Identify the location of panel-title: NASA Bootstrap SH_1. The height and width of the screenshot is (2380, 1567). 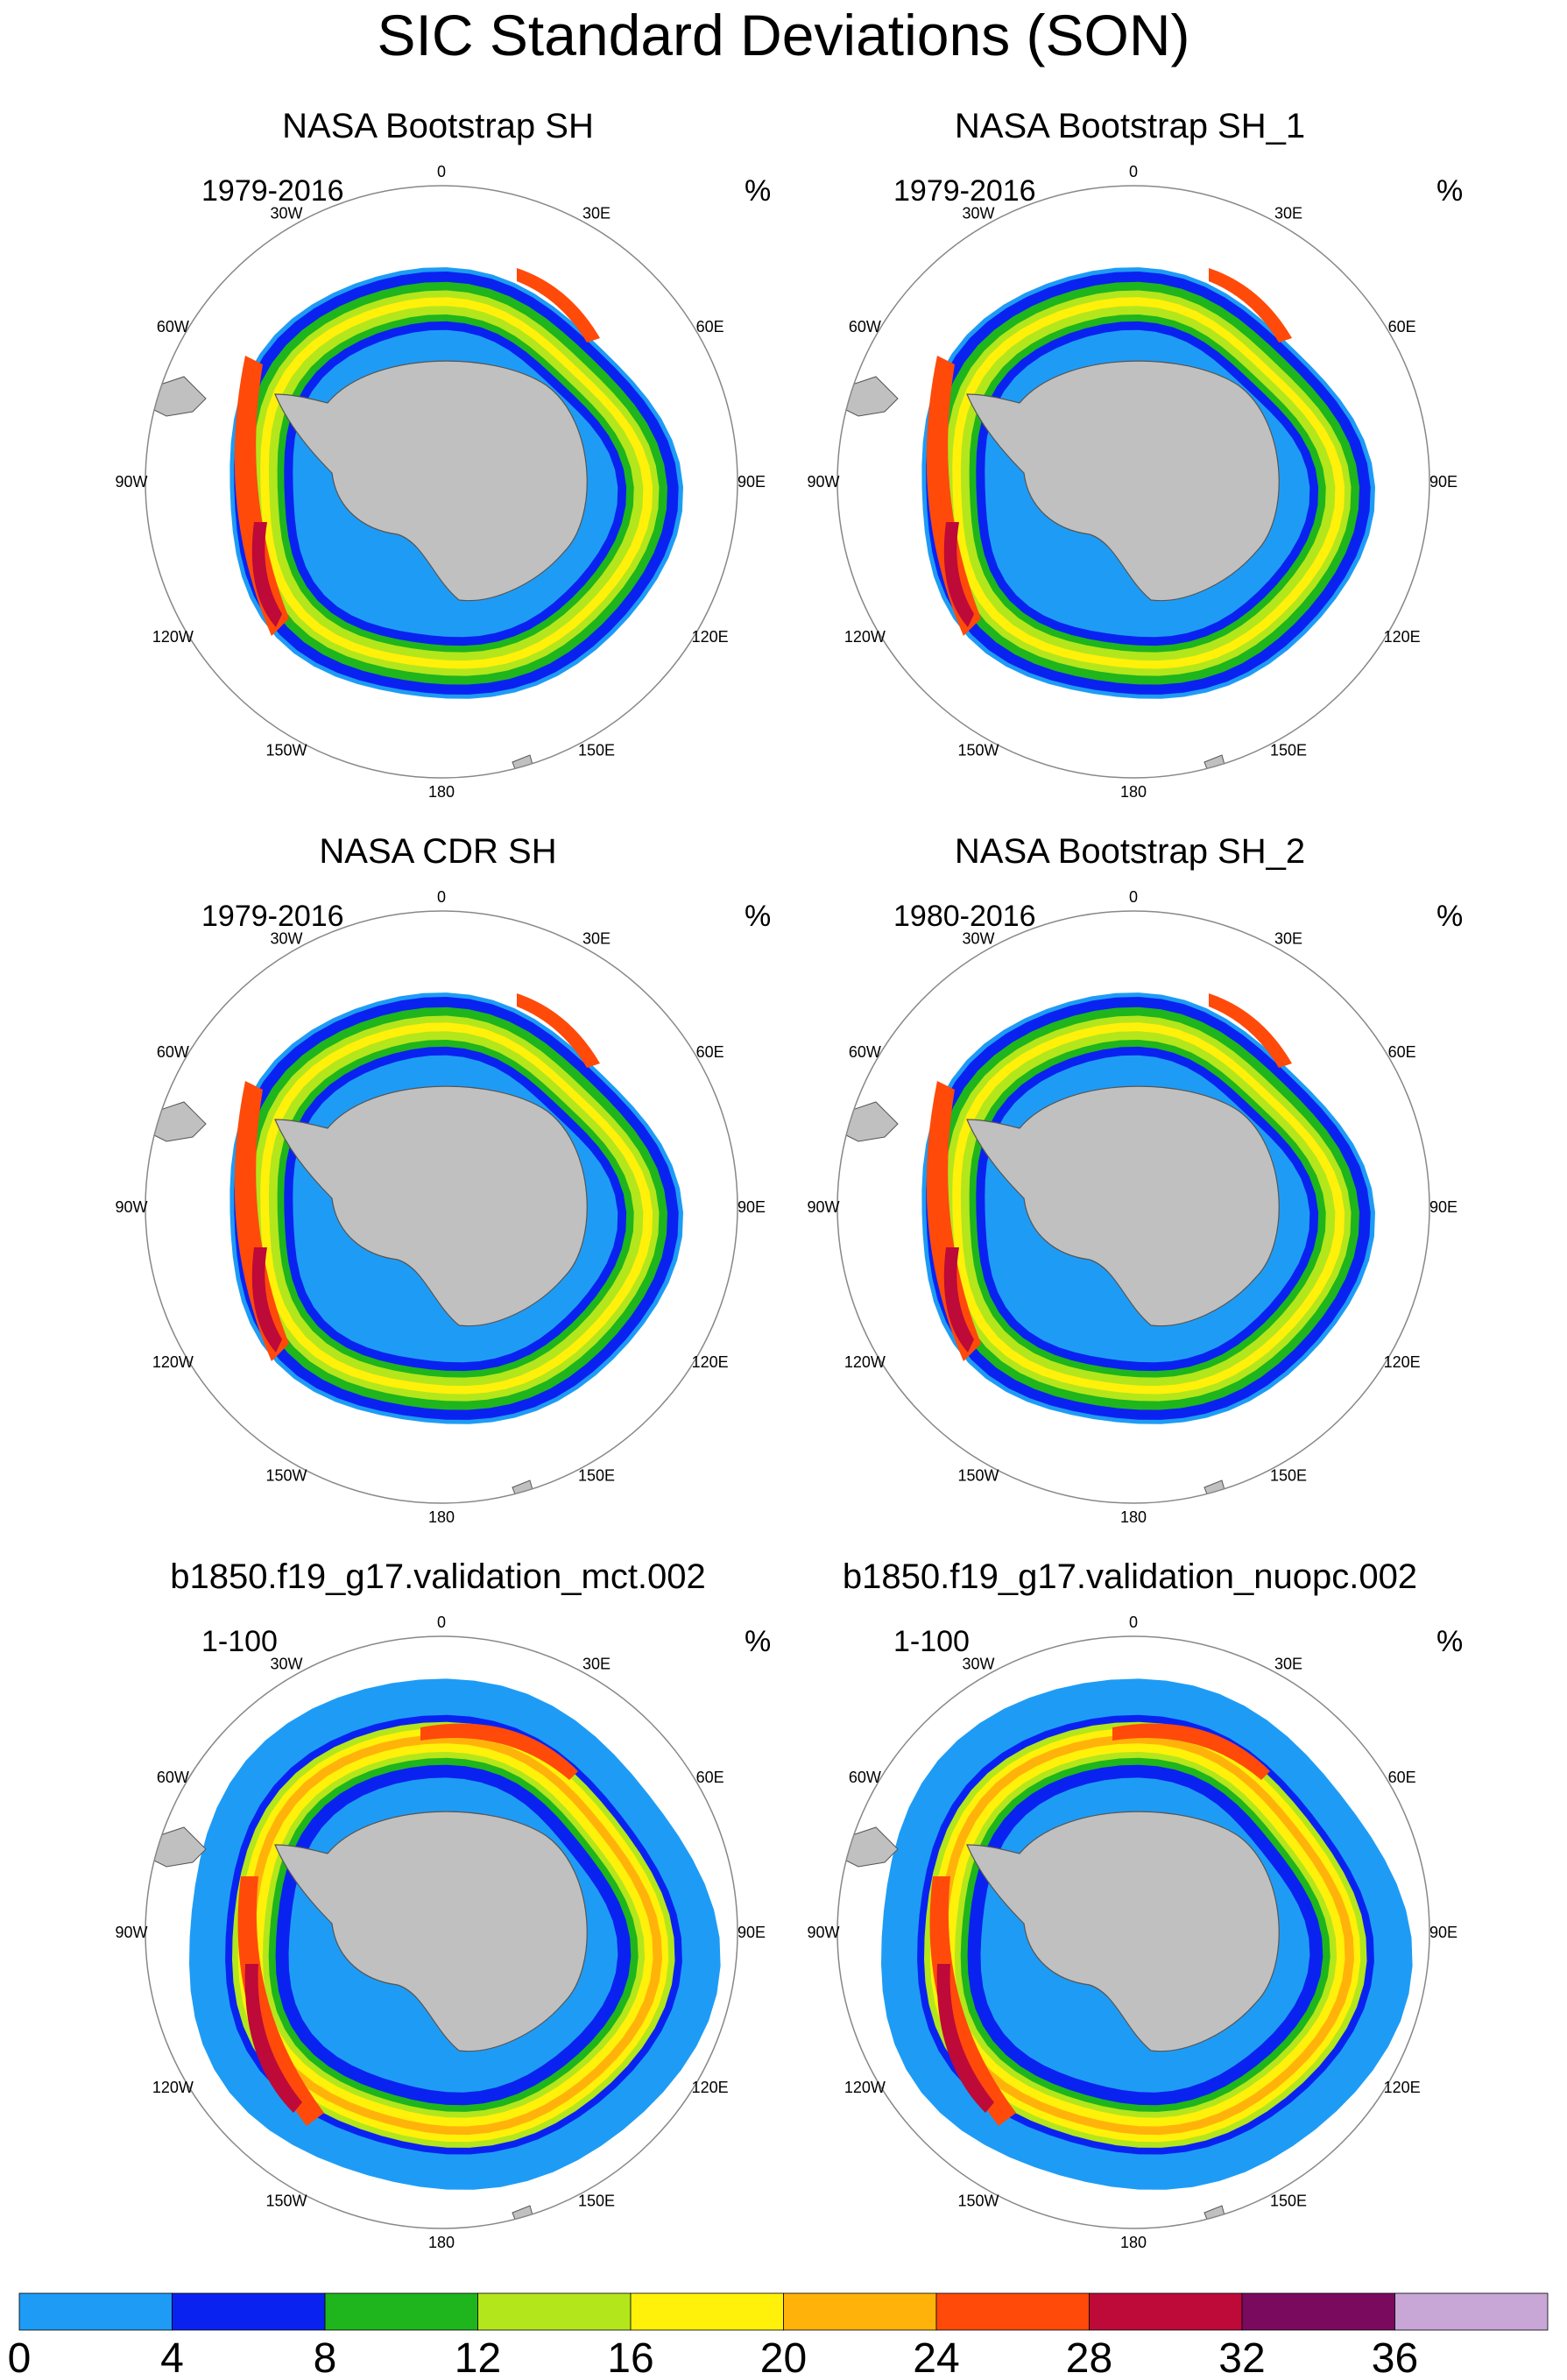
(1130, 126).